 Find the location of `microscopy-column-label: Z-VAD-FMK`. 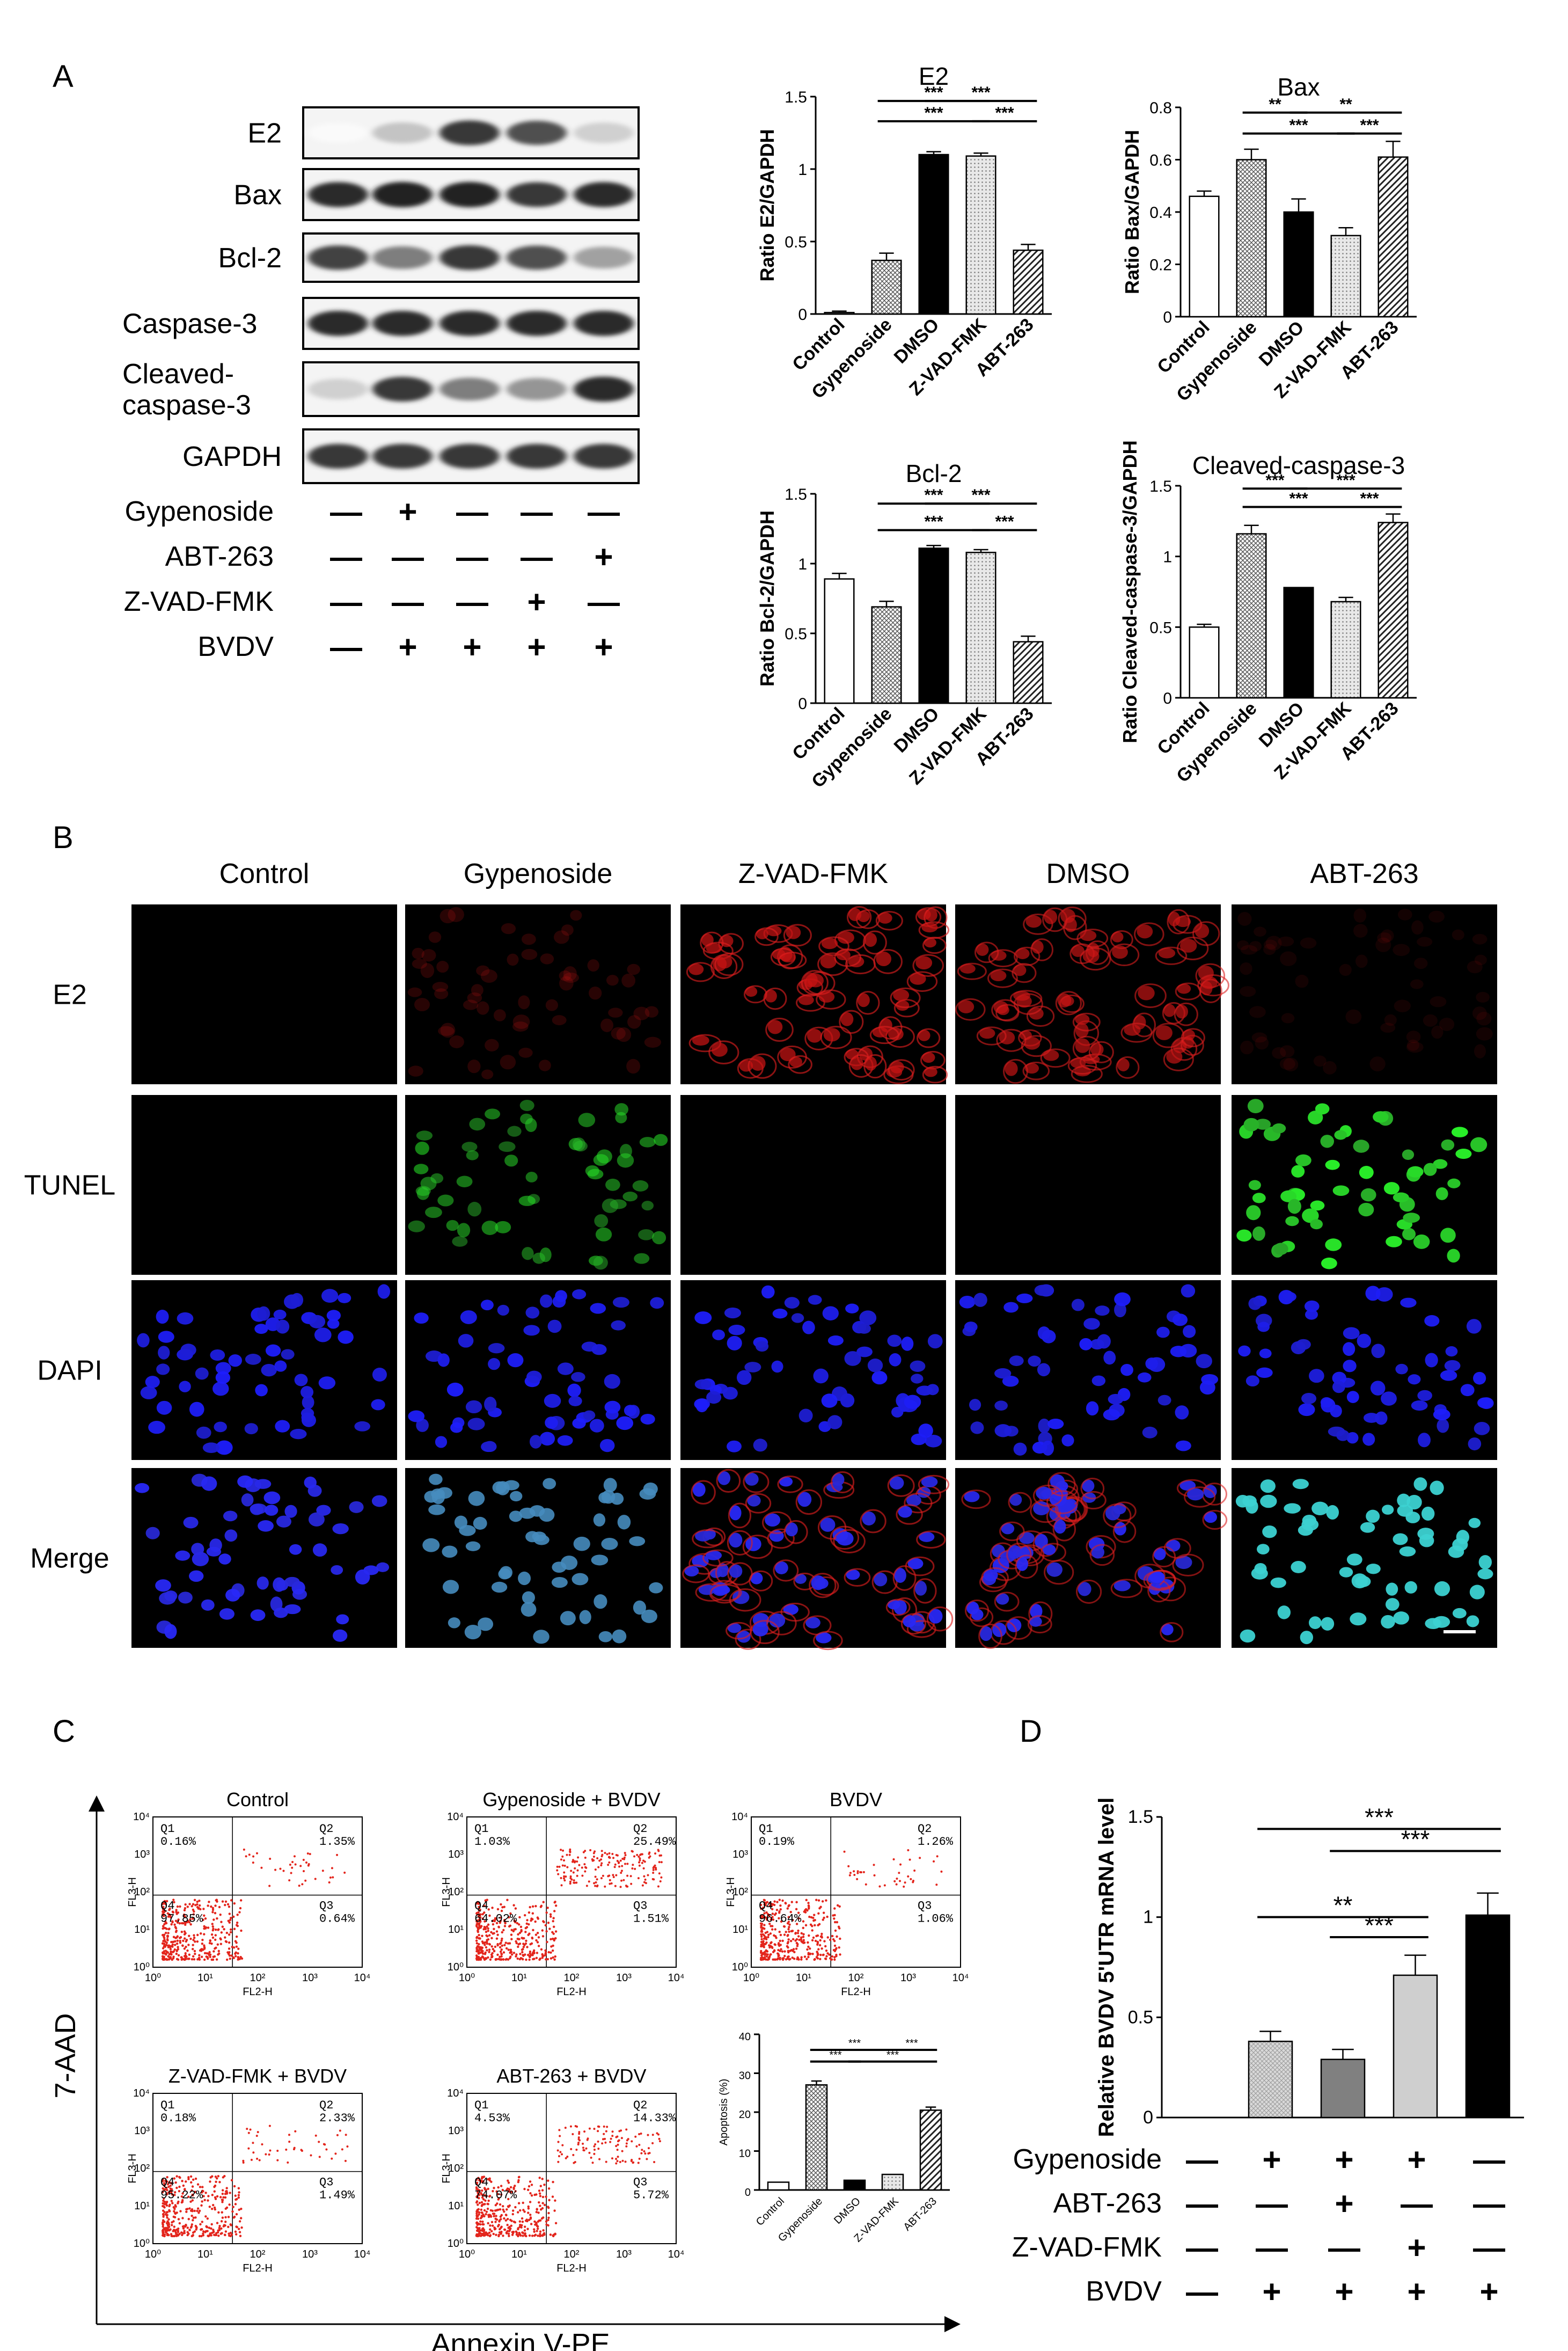

microscopy-column-label: Z-VAD-FMK is located at coordinates (813, 873).